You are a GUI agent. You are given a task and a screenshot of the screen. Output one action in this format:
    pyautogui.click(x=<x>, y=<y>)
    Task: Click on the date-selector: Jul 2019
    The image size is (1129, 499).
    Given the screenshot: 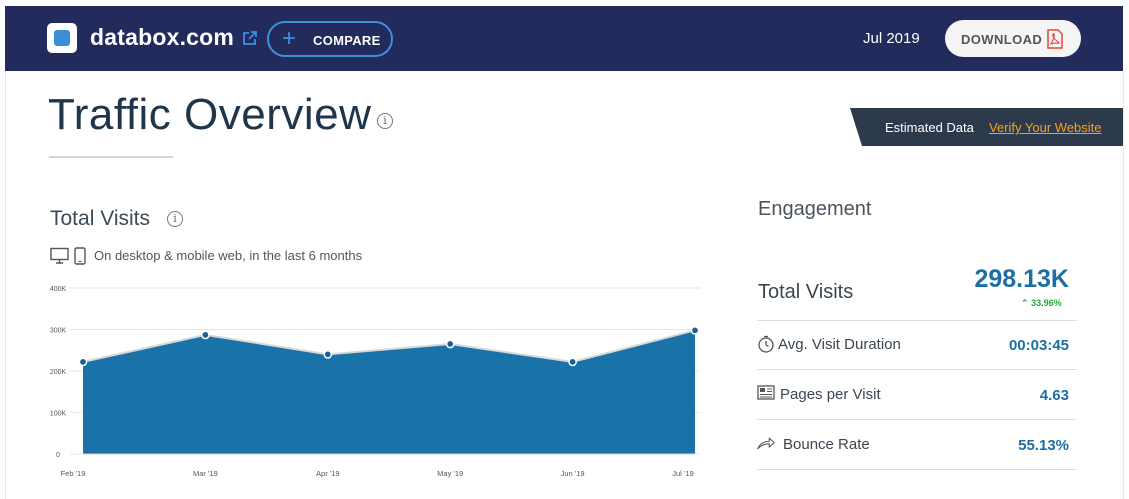 What is the action you would take?
    pyautogui.click(x=891, y=38)
    